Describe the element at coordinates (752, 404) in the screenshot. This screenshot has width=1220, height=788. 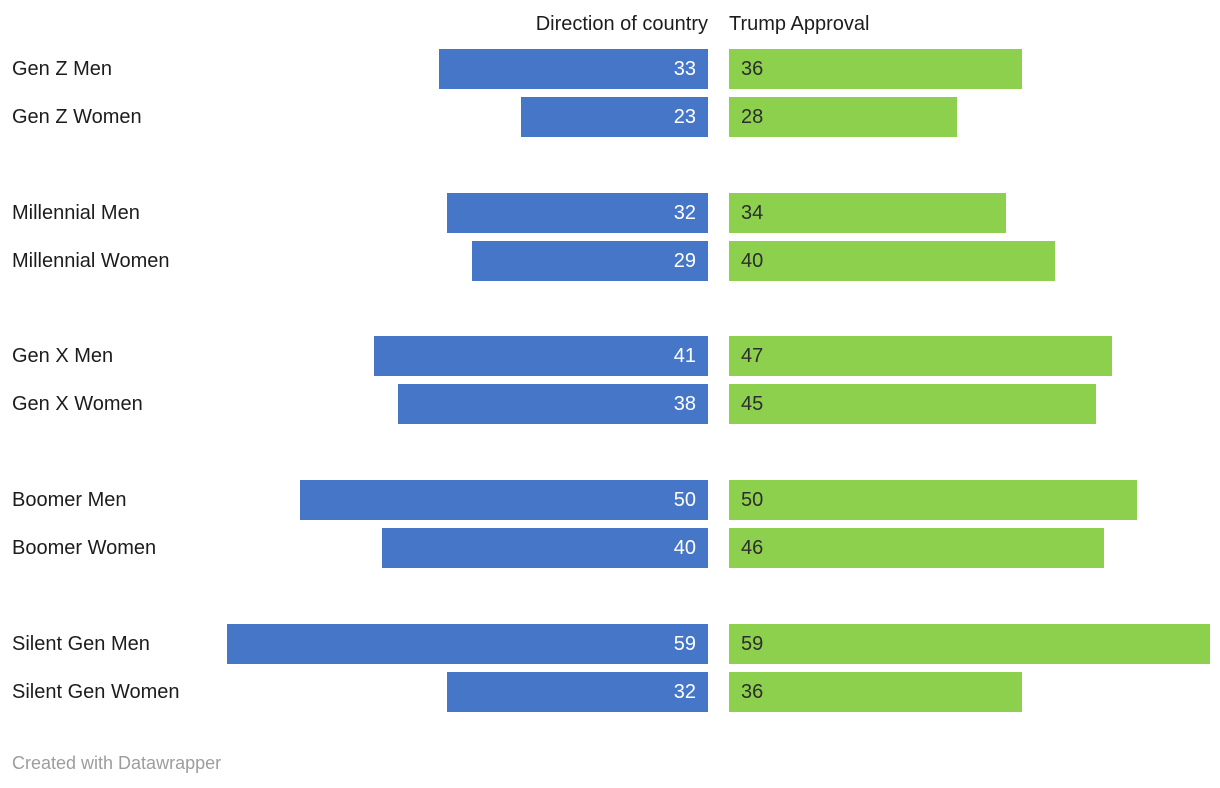
I see `approval-value: 45` at that location.